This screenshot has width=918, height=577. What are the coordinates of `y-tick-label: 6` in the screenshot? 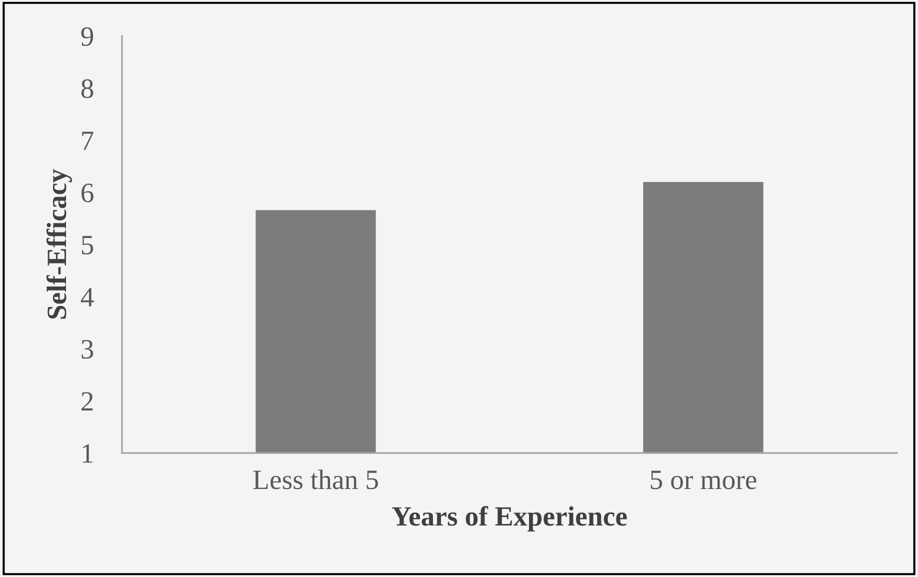 It's located at (88, 193).